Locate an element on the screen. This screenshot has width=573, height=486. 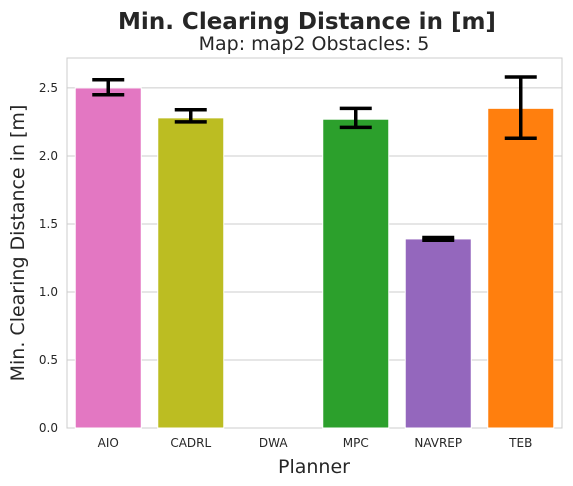
y-axis-label: Min. Clearing Distance in [m] is located at coordinates (18, 243).